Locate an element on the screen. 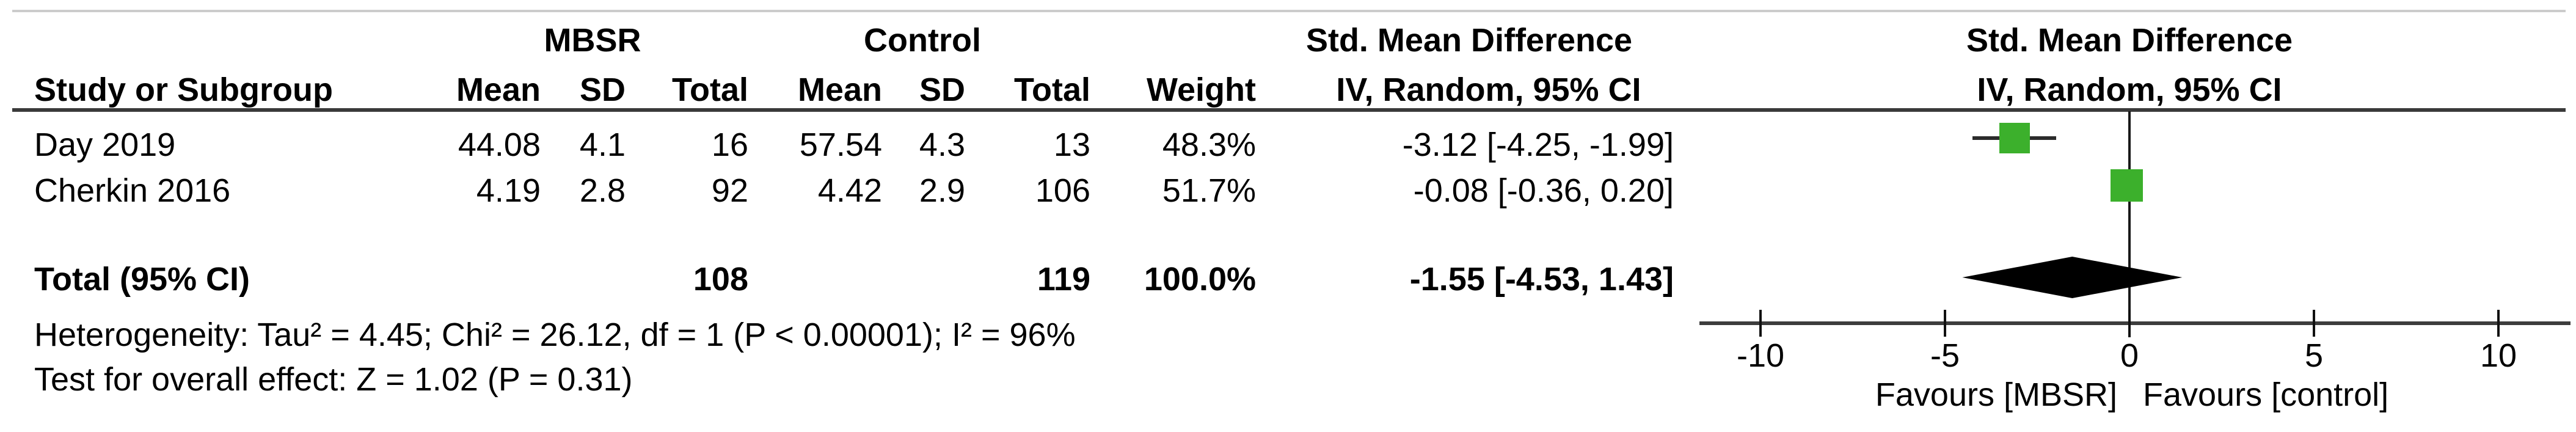  ci-value: -0.08 [-0.36, 0.20] is located at coordinates (1543, 191).